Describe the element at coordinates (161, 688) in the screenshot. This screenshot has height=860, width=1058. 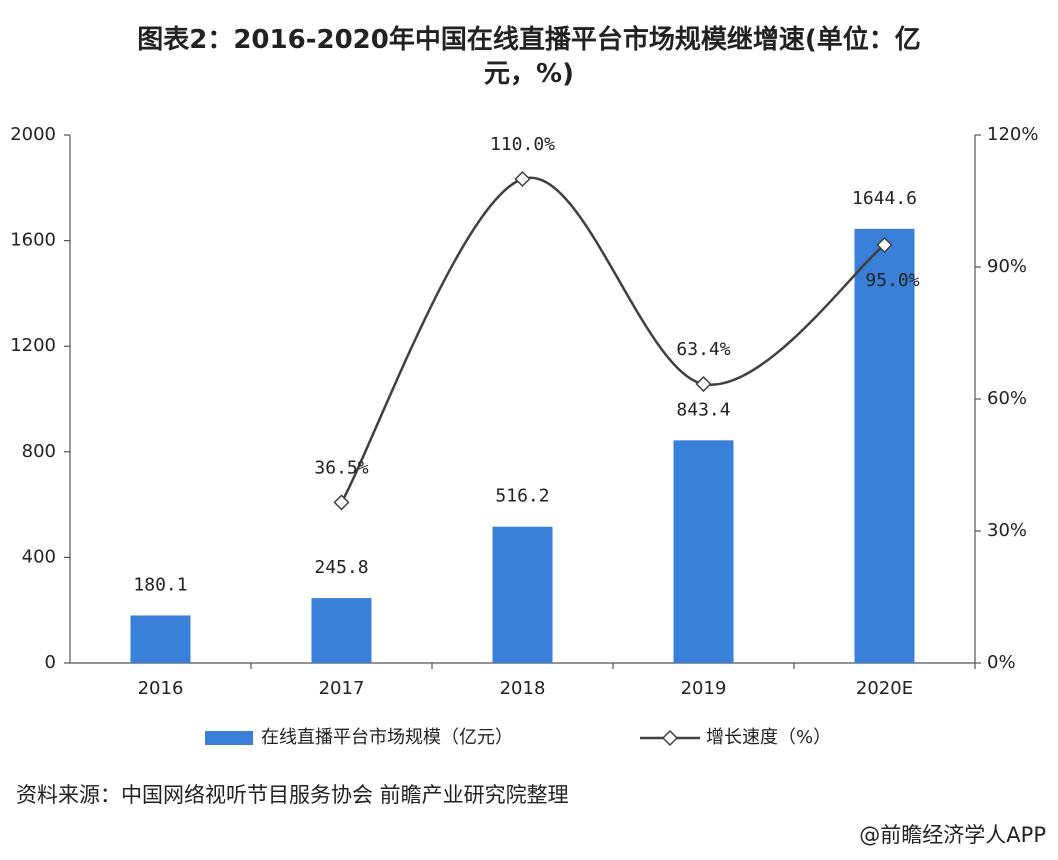
I see `x-tick-label: 2016` at that location.